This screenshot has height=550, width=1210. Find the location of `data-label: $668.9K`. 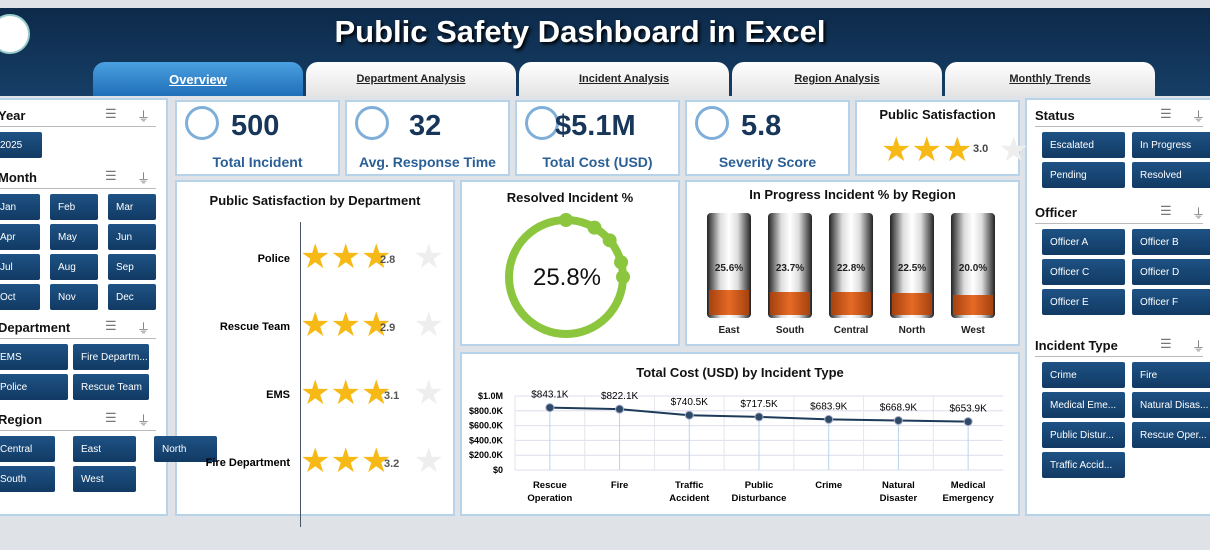

data-label: $668.9K is located at coordinates (899, 408).